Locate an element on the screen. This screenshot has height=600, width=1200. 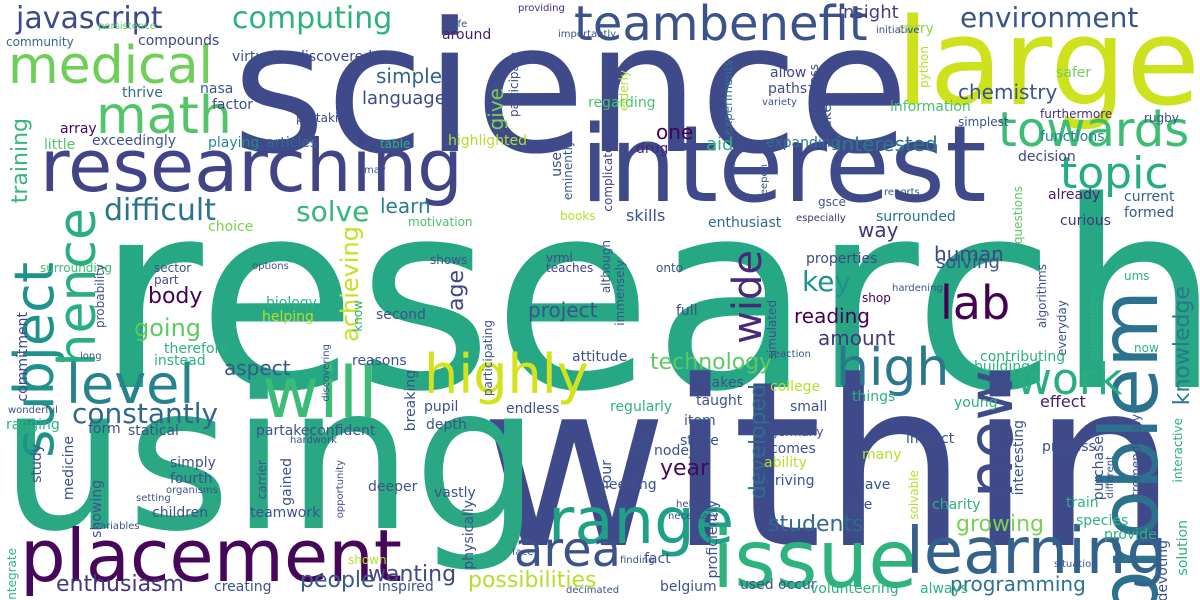
word-aid: aid is located at coordinates (720, 144).